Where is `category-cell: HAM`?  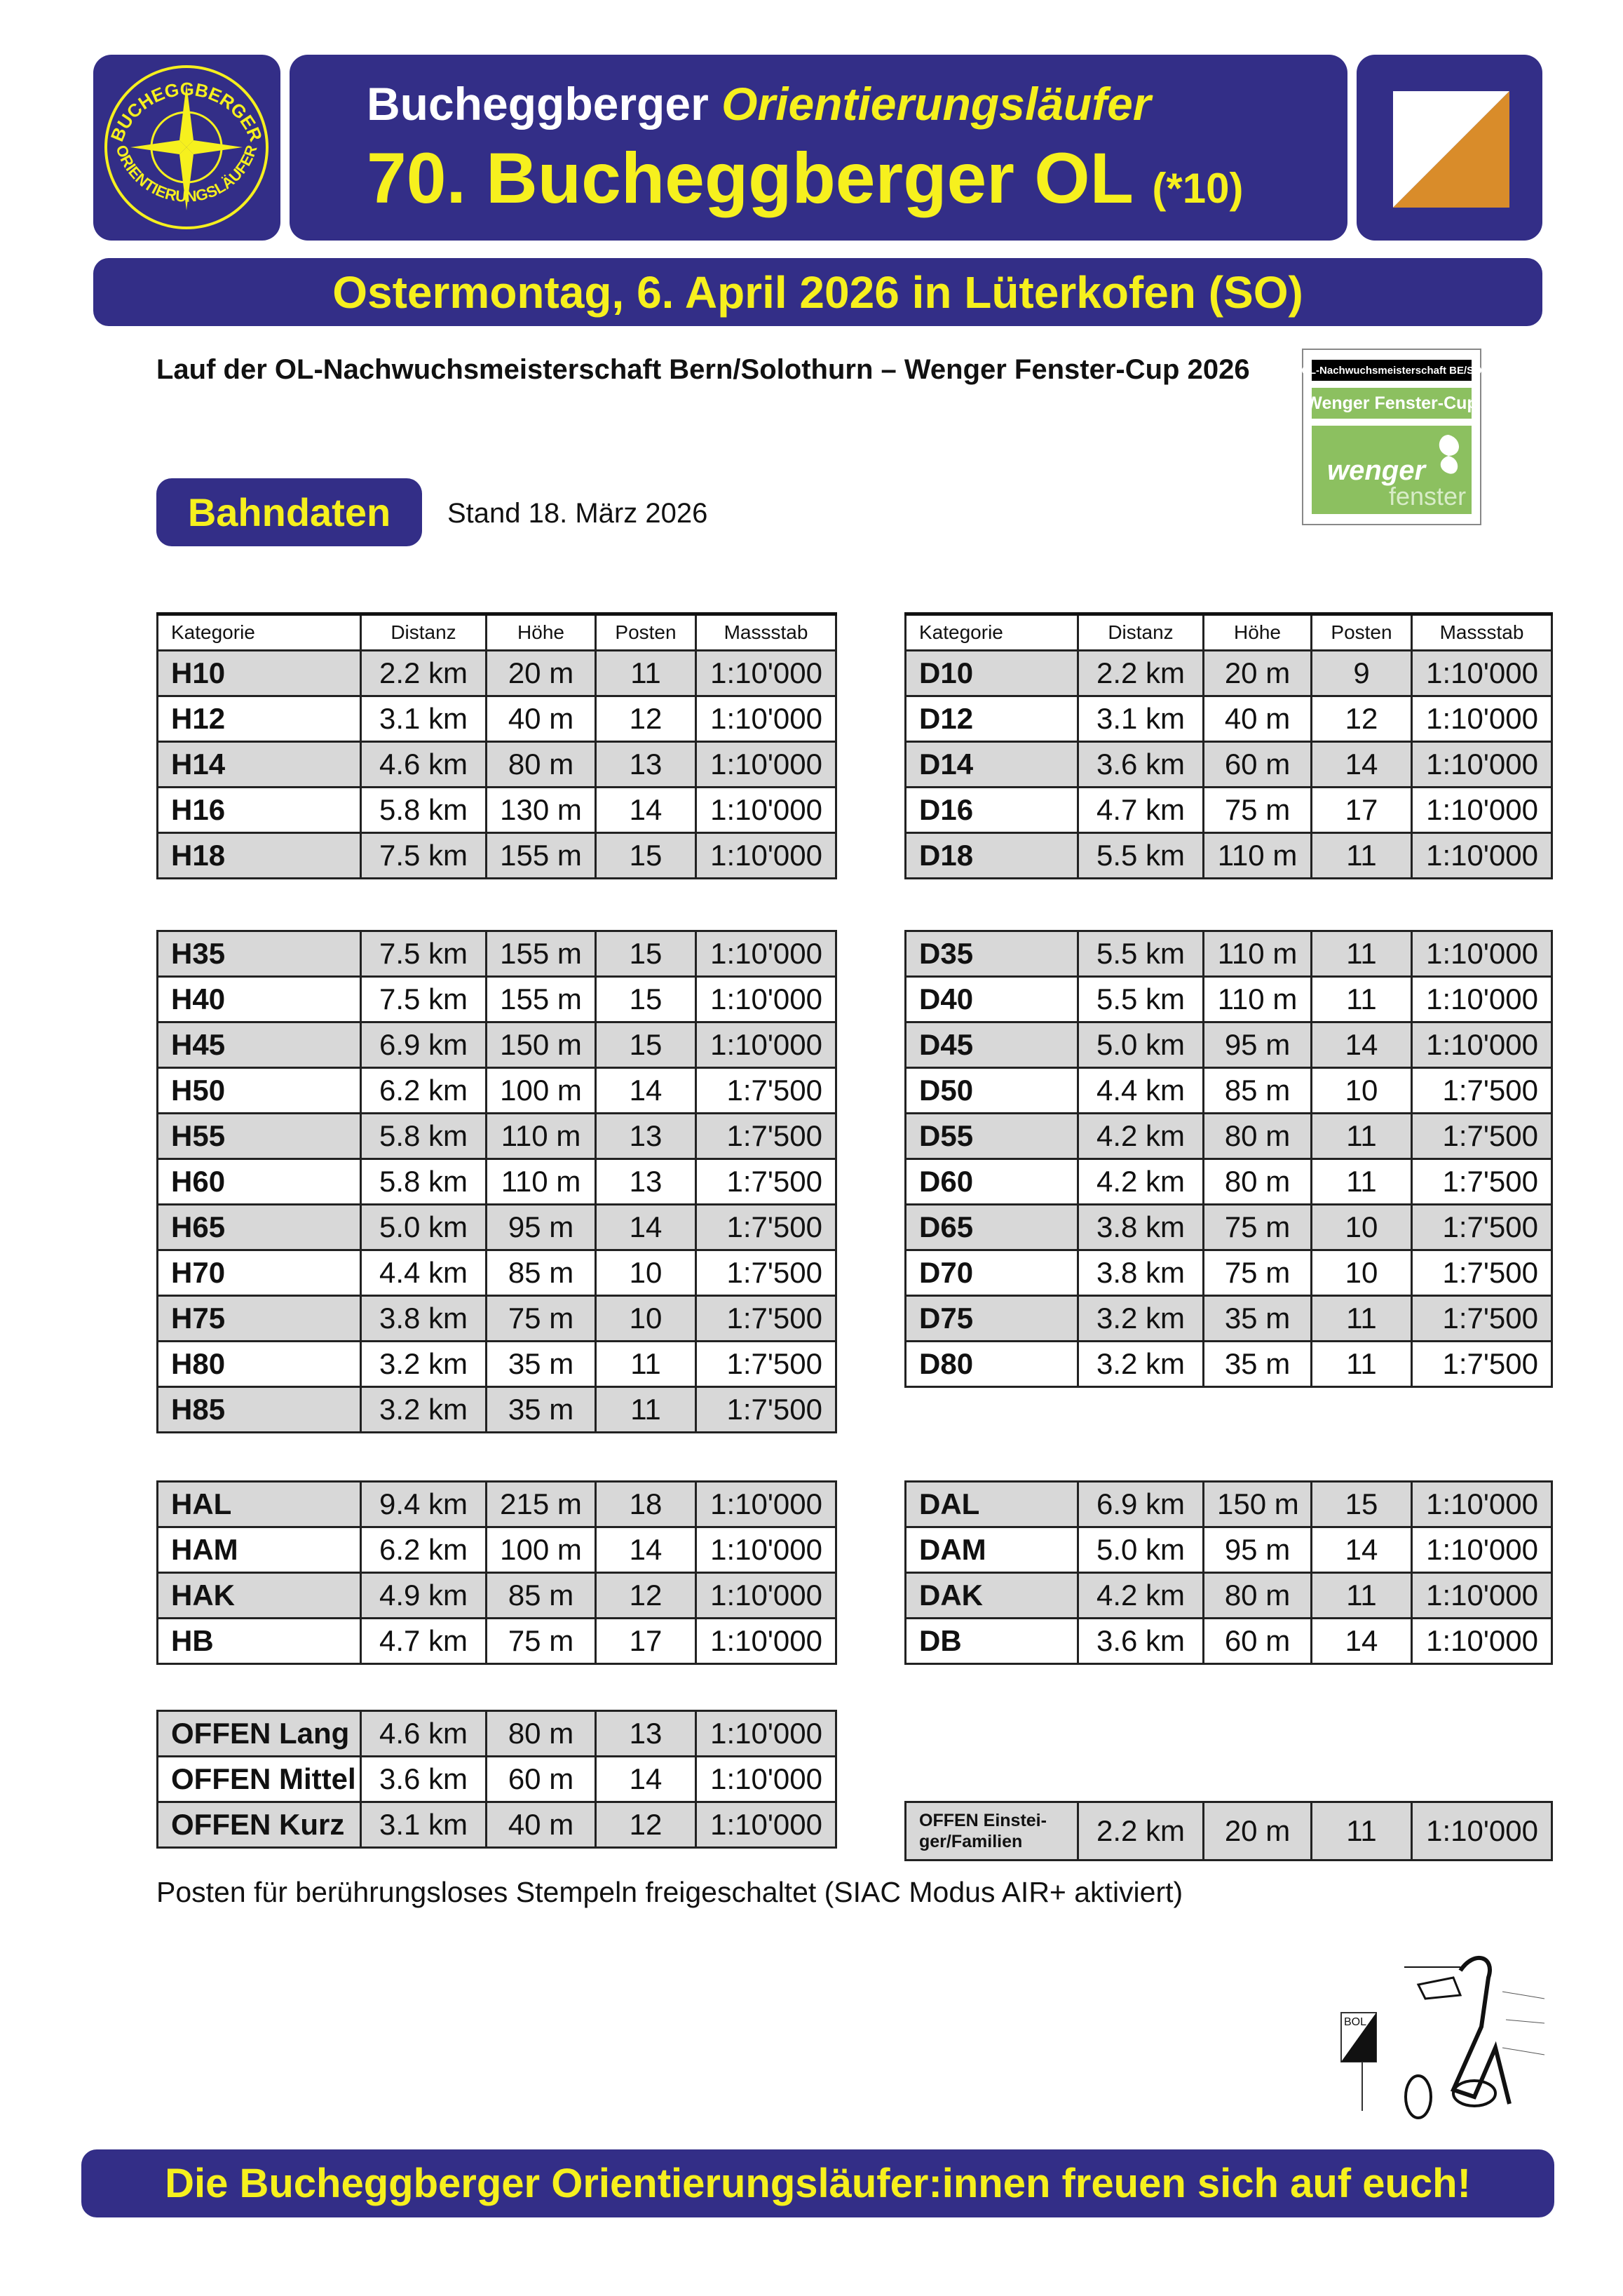
category-cell: HAM is located at coordinates (259, 1550).